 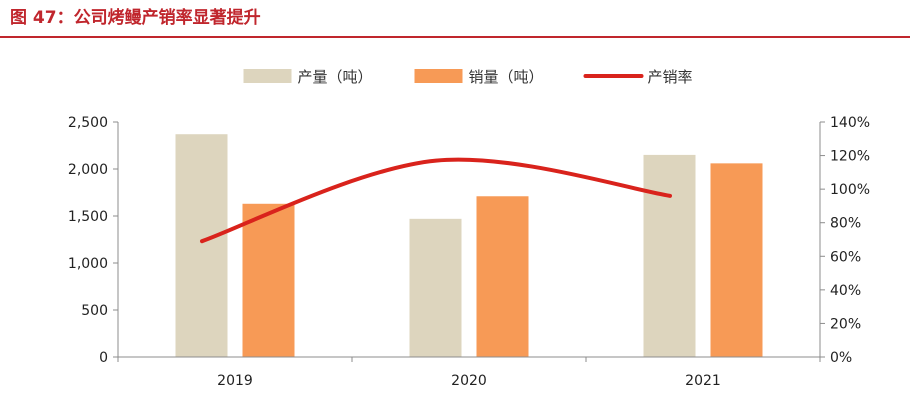 I want to click on legend: 产量（吨） 销量（吨） 产销率, so click(x=468, y=77).